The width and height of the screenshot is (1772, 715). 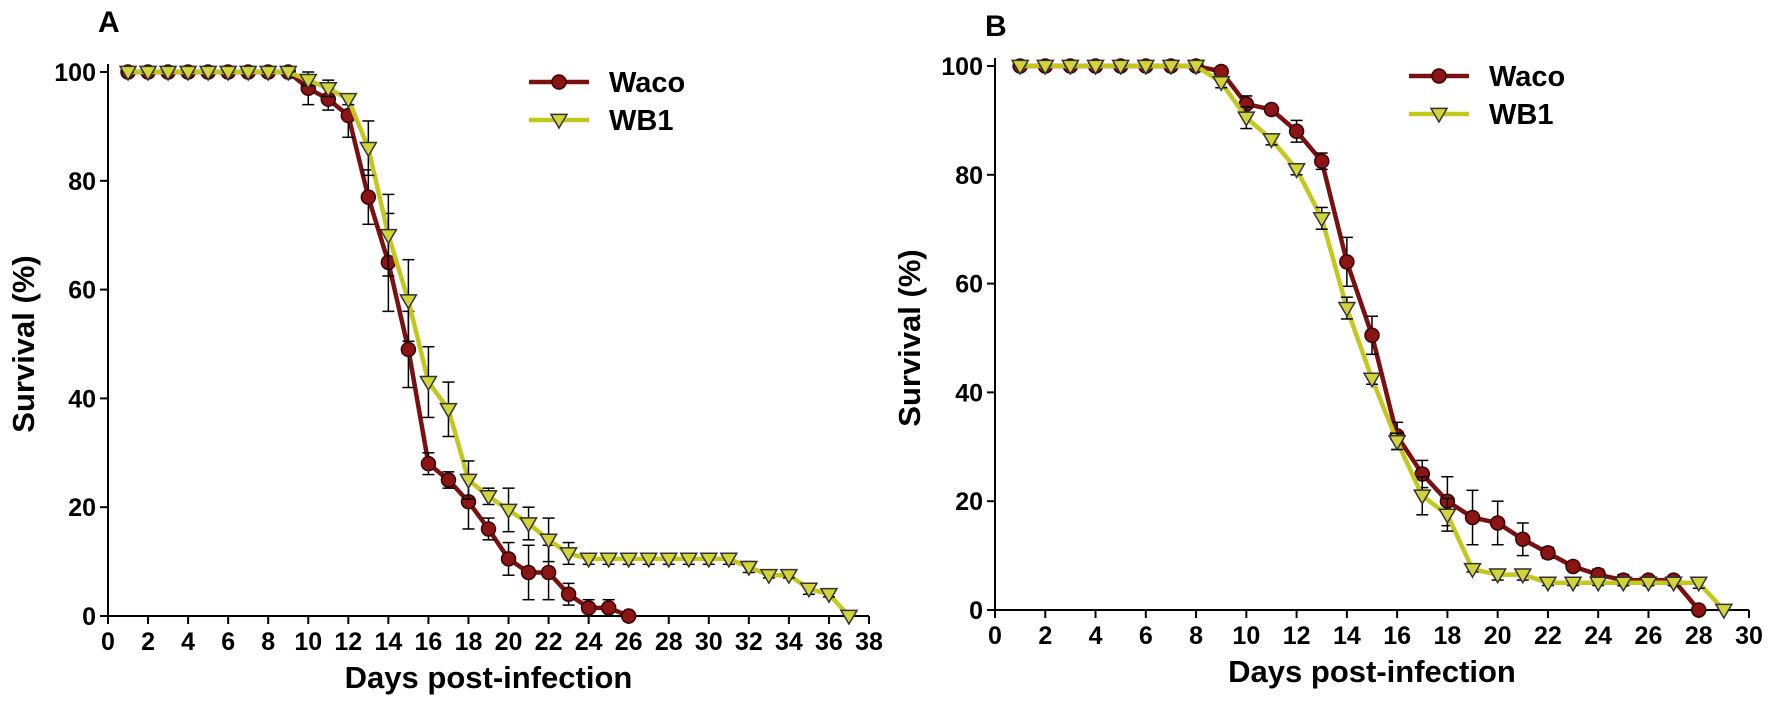 What do you see at coordinates (749, 642) in the screenshot?
I see `x-tick-label: 32` at bounding box center [749, 642].